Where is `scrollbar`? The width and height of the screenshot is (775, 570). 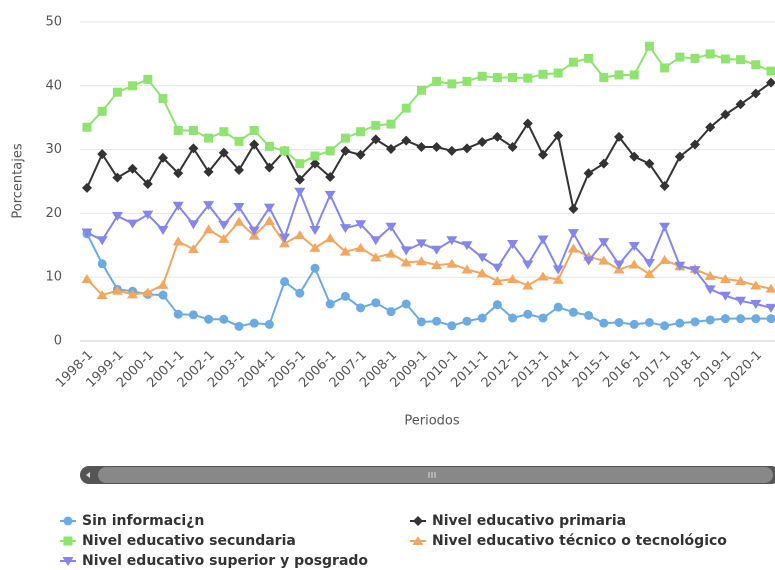 scrollbar is located at coordinates (427, 475).